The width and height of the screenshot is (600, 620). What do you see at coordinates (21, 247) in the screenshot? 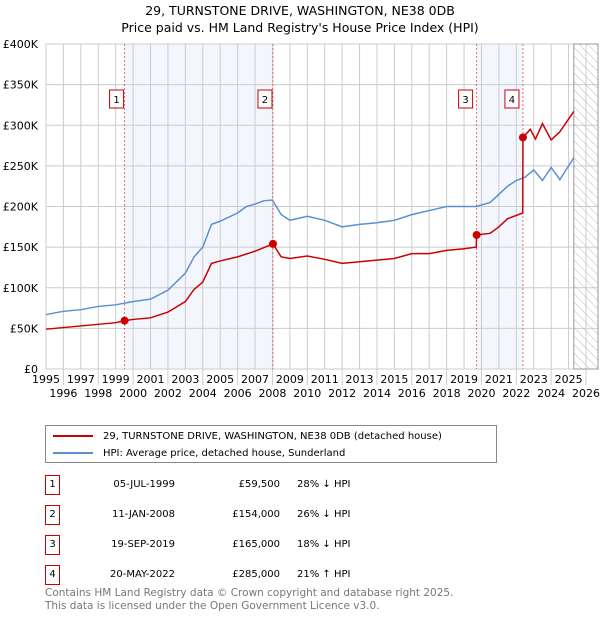
I see `y-tick-label: £150K` at bounding box center [21, 247].